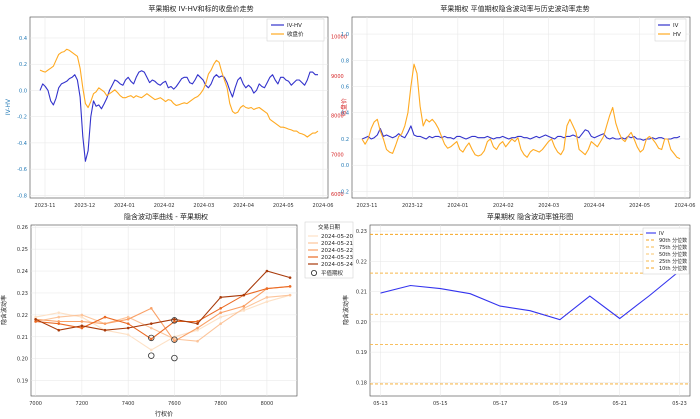 This screenshot has width=700, height=419. Describe the element at coordinates (500, 404) in the screenshot. I see `x-tick-label: 05-17` at that location.